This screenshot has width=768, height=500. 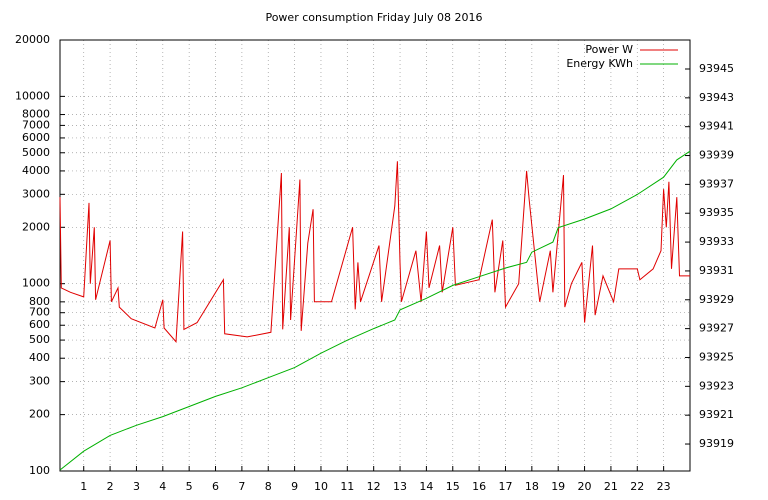 What do you see at coordinates (585, 486) in the screenshot?
I see `x-tick-label: 20` at bounding box center [585, 486].